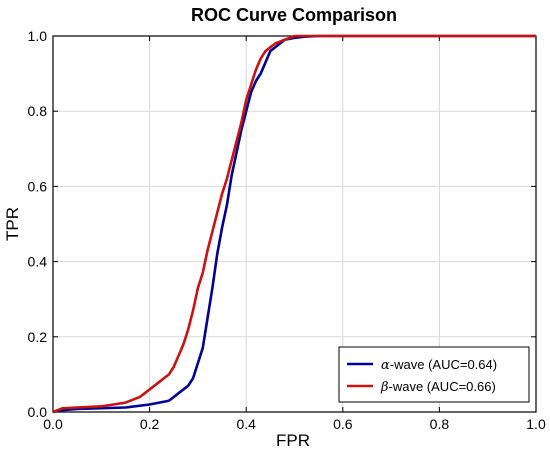 This screenshot has height=454, width=550. Describe the element at coordinates (38, 111) in the screenshot. I see `y-tick-label: 0.8` at that location.